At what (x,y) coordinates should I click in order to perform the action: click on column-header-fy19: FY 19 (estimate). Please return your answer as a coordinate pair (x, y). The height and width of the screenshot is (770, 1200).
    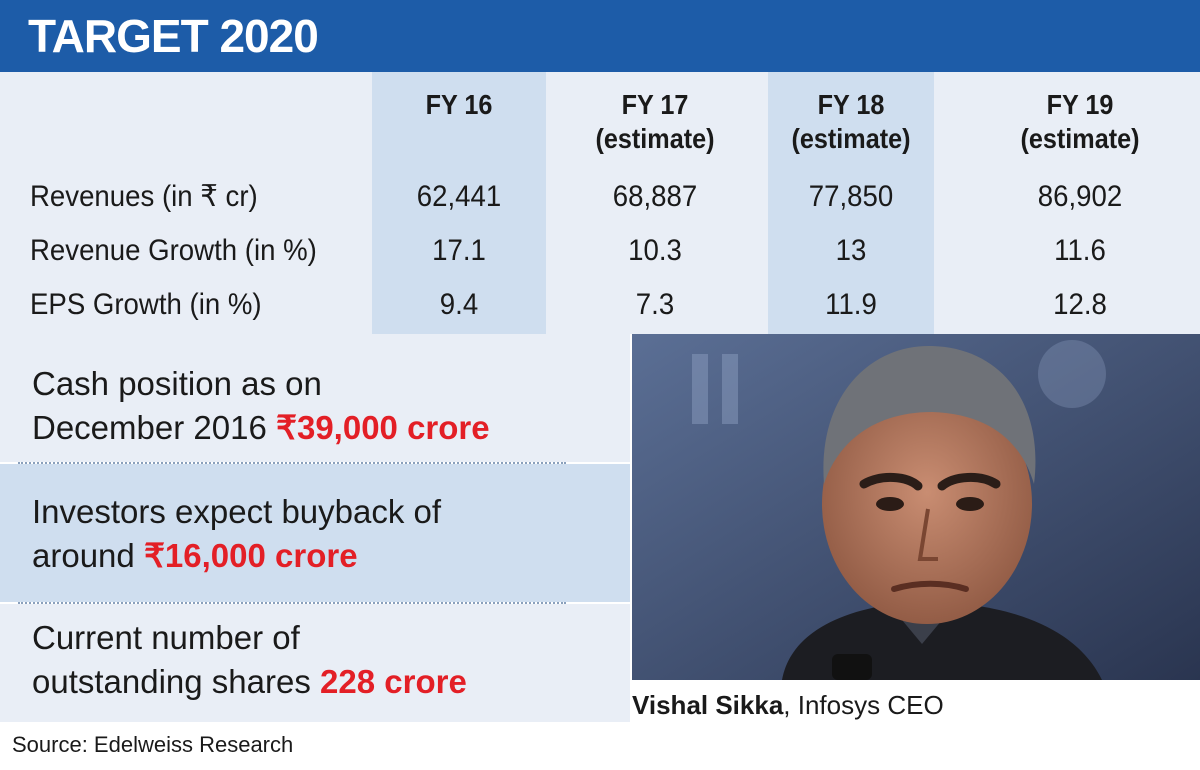
    Looking at the image, I should click on (1080, 121).